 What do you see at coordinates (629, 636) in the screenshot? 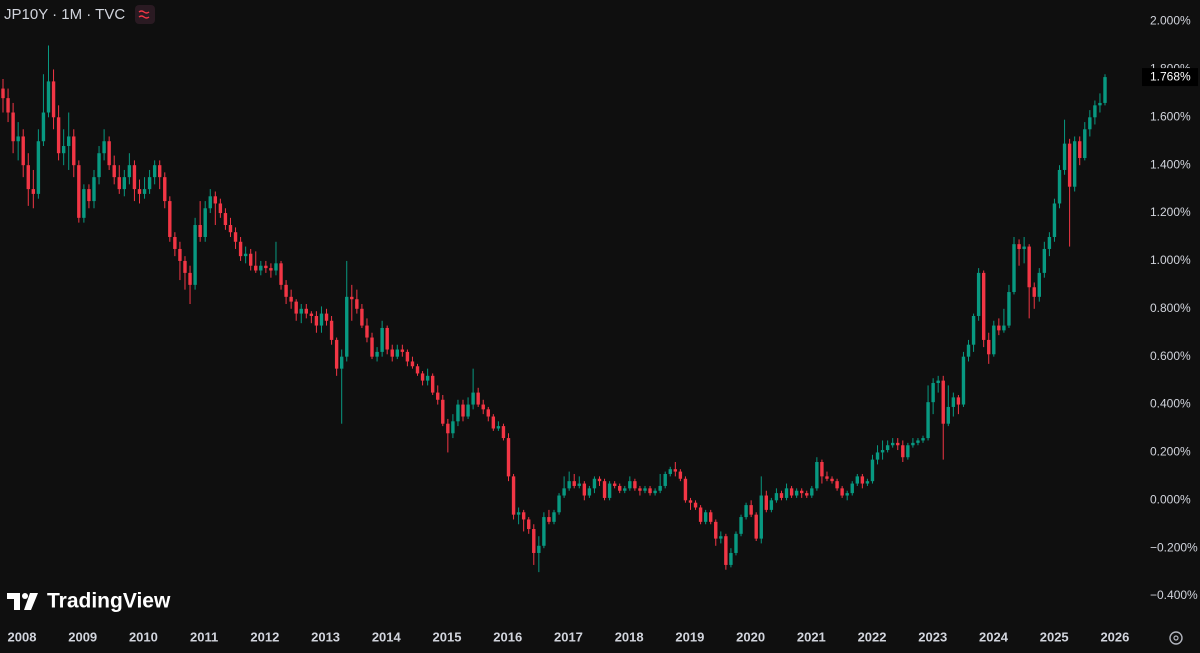
I see `x-tick-label: 2018` at bounding box center [629, 636].